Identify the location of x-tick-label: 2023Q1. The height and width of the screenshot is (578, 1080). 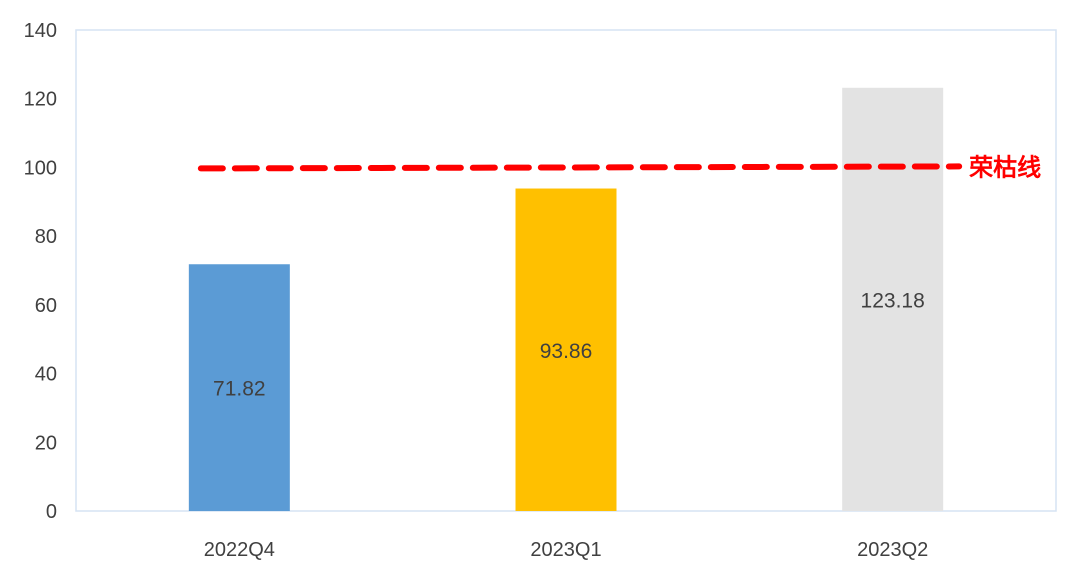
(565, 550).